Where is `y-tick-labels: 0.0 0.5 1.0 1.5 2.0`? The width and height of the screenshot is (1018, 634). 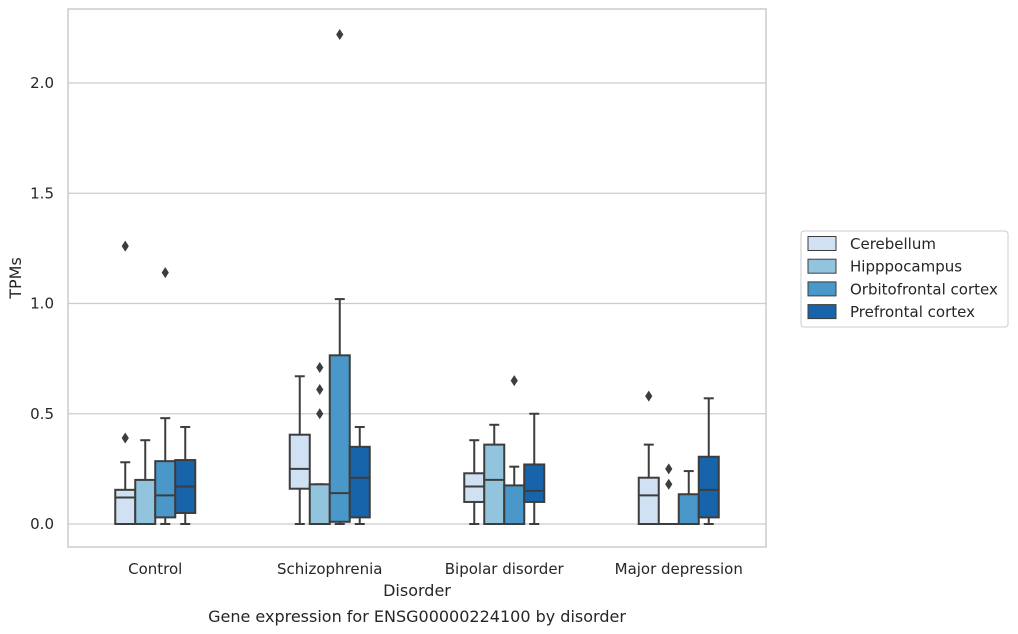 y-tick-labels: 0.0 0.5 1.0 1.5 2.0 is located at coordinates (42, 303).